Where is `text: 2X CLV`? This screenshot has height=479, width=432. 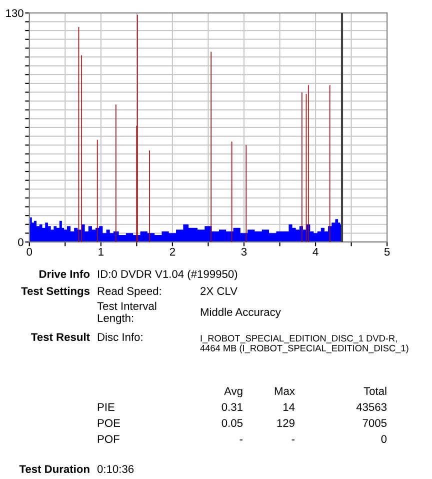
text: 2X CLV is located at coordinates (219, 291).